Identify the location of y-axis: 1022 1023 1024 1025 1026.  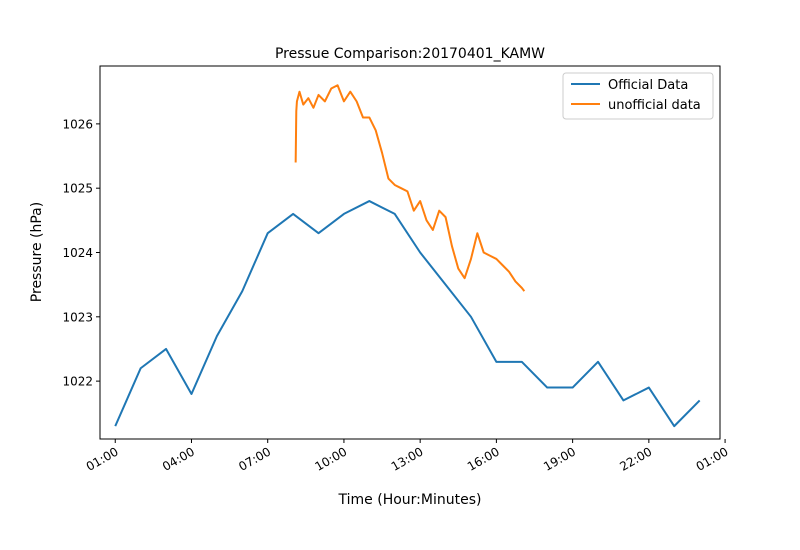
(81, 253).